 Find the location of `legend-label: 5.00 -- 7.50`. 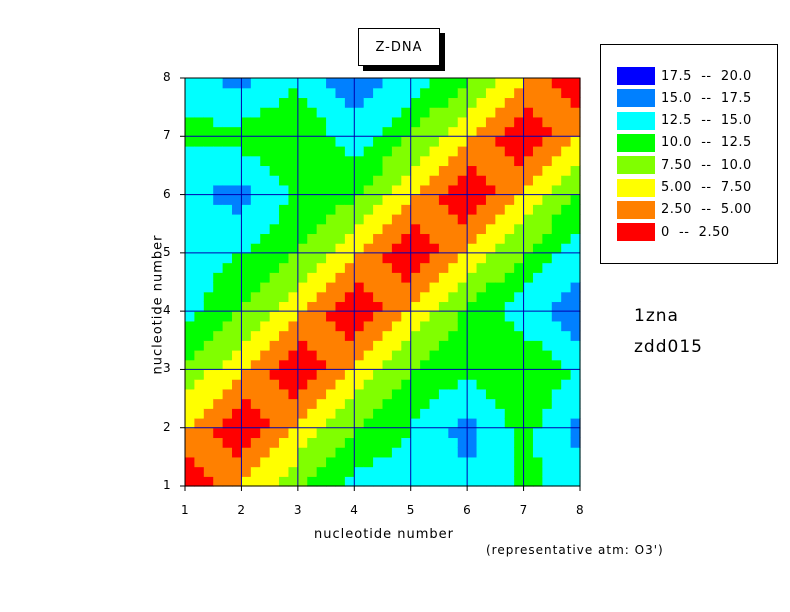

legend-label: 5.00 -- 7.50 is located at coordinates (706, 187).